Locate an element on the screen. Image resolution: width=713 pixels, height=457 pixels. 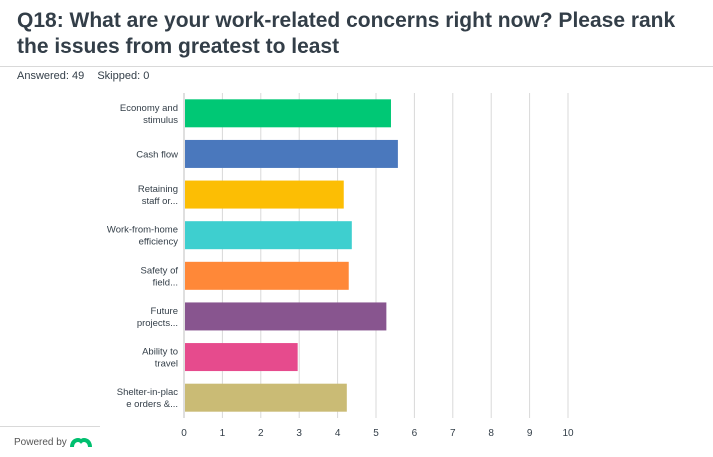
category-label: Economy and stimulus is located at coordinates (149, 114).